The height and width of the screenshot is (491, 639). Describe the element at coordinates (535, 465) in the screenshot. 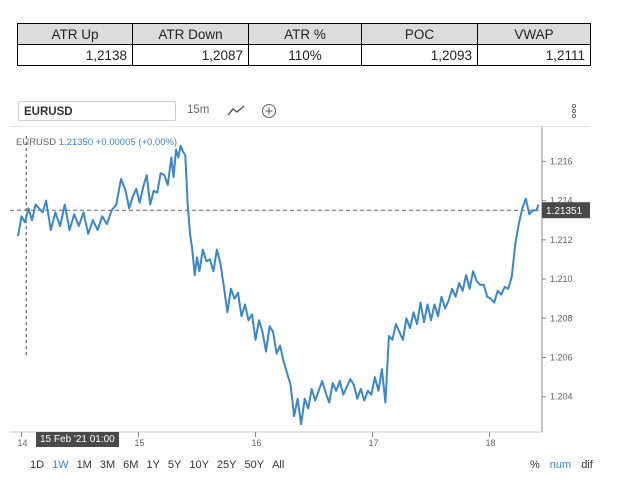

I see `scale-mode-percent: %` at that location.